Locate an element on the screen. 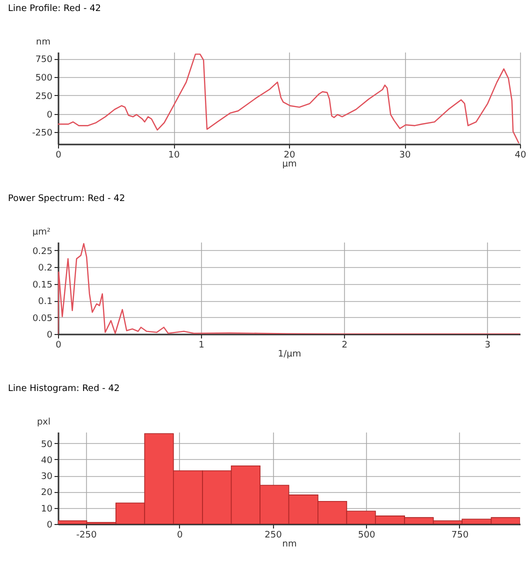  chart-title: Power Spectrum: Red - 42 is located at coordinates (67, 199).